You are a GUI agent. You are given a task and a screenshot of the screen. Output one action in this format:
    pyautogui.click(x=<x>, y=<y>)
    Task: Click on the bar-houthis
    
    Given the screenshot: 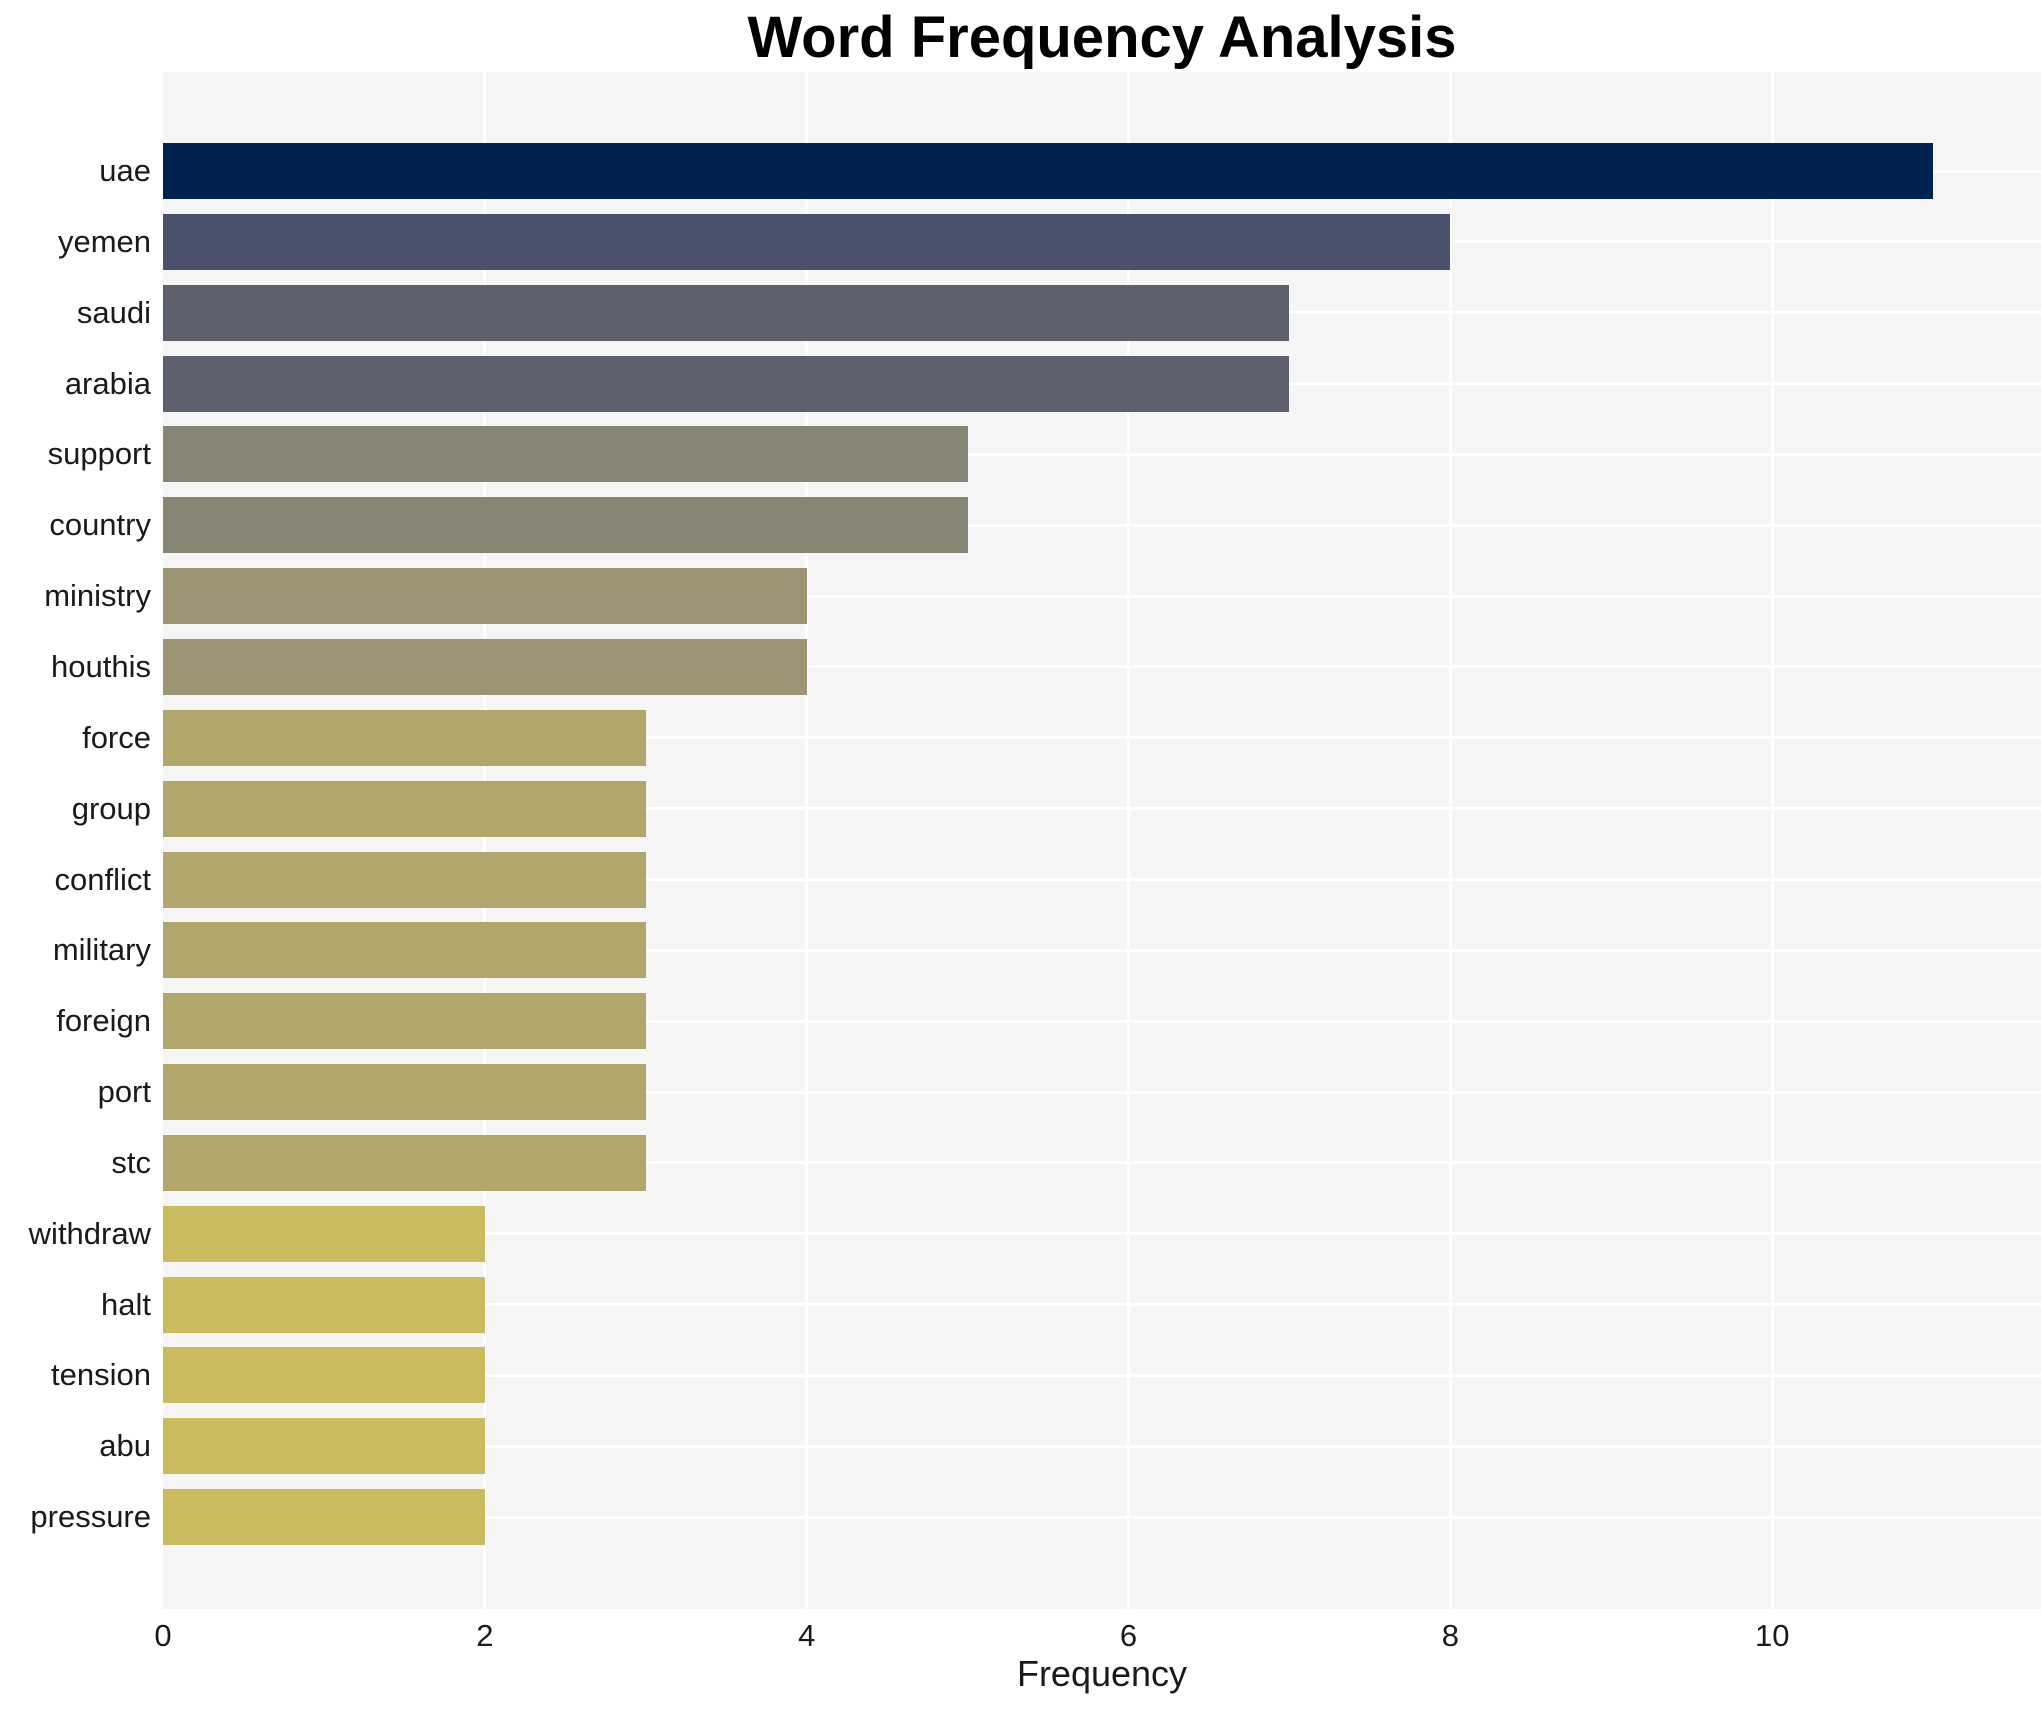 What is the action you would take?
    pyautogui.click(x=485, y=666)
    